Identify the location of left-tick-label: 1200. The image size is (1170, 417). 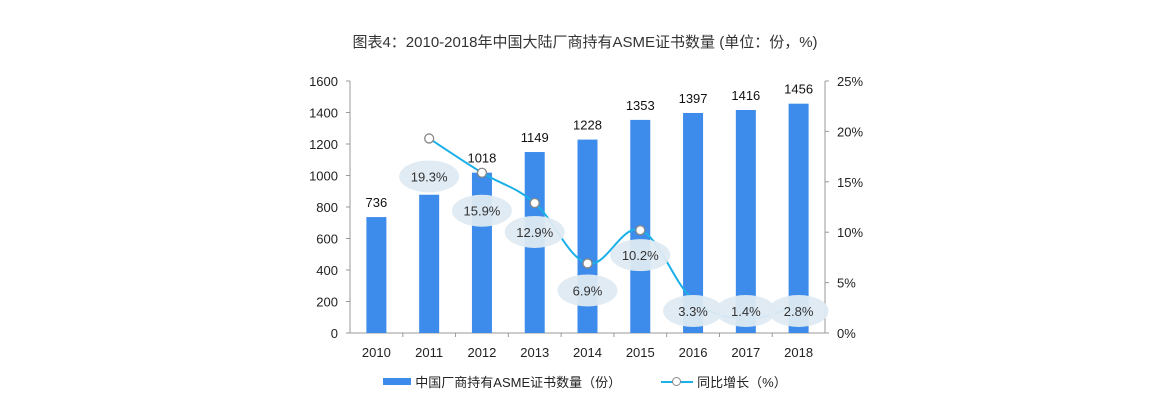
(323, 144).